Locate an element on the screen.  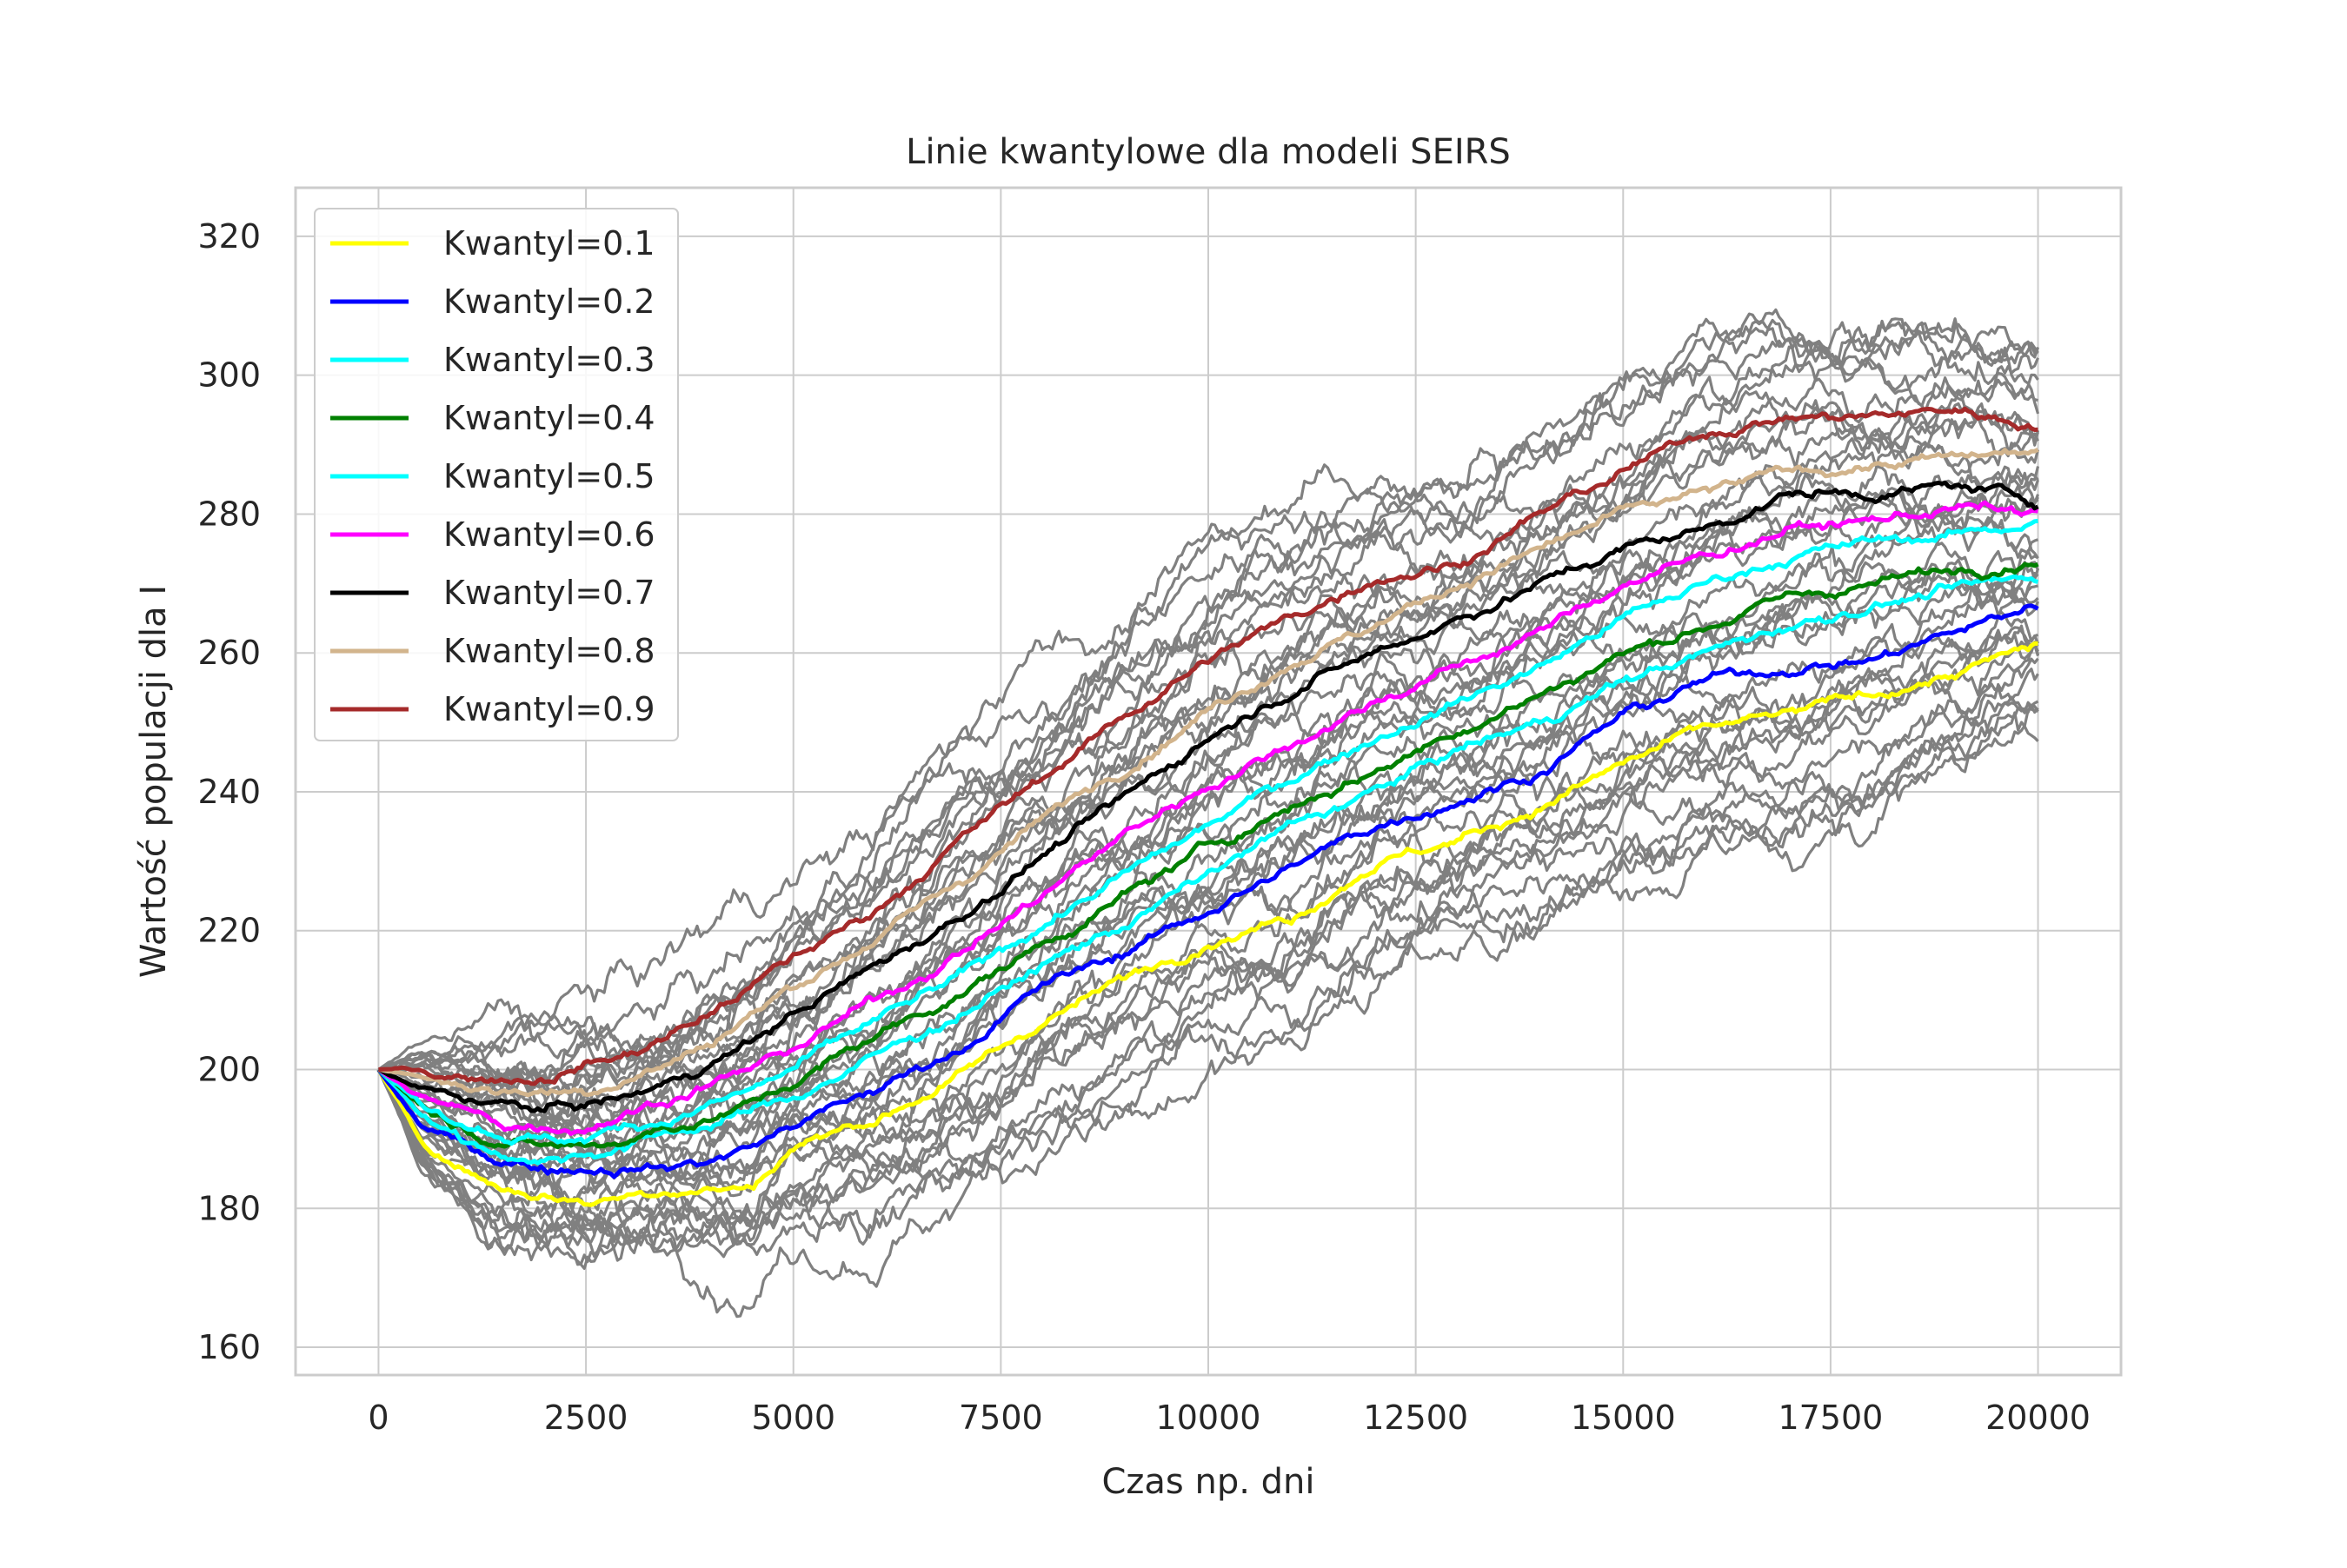
x-tick-label: 12500 is located at coordinates (1415, 1418).